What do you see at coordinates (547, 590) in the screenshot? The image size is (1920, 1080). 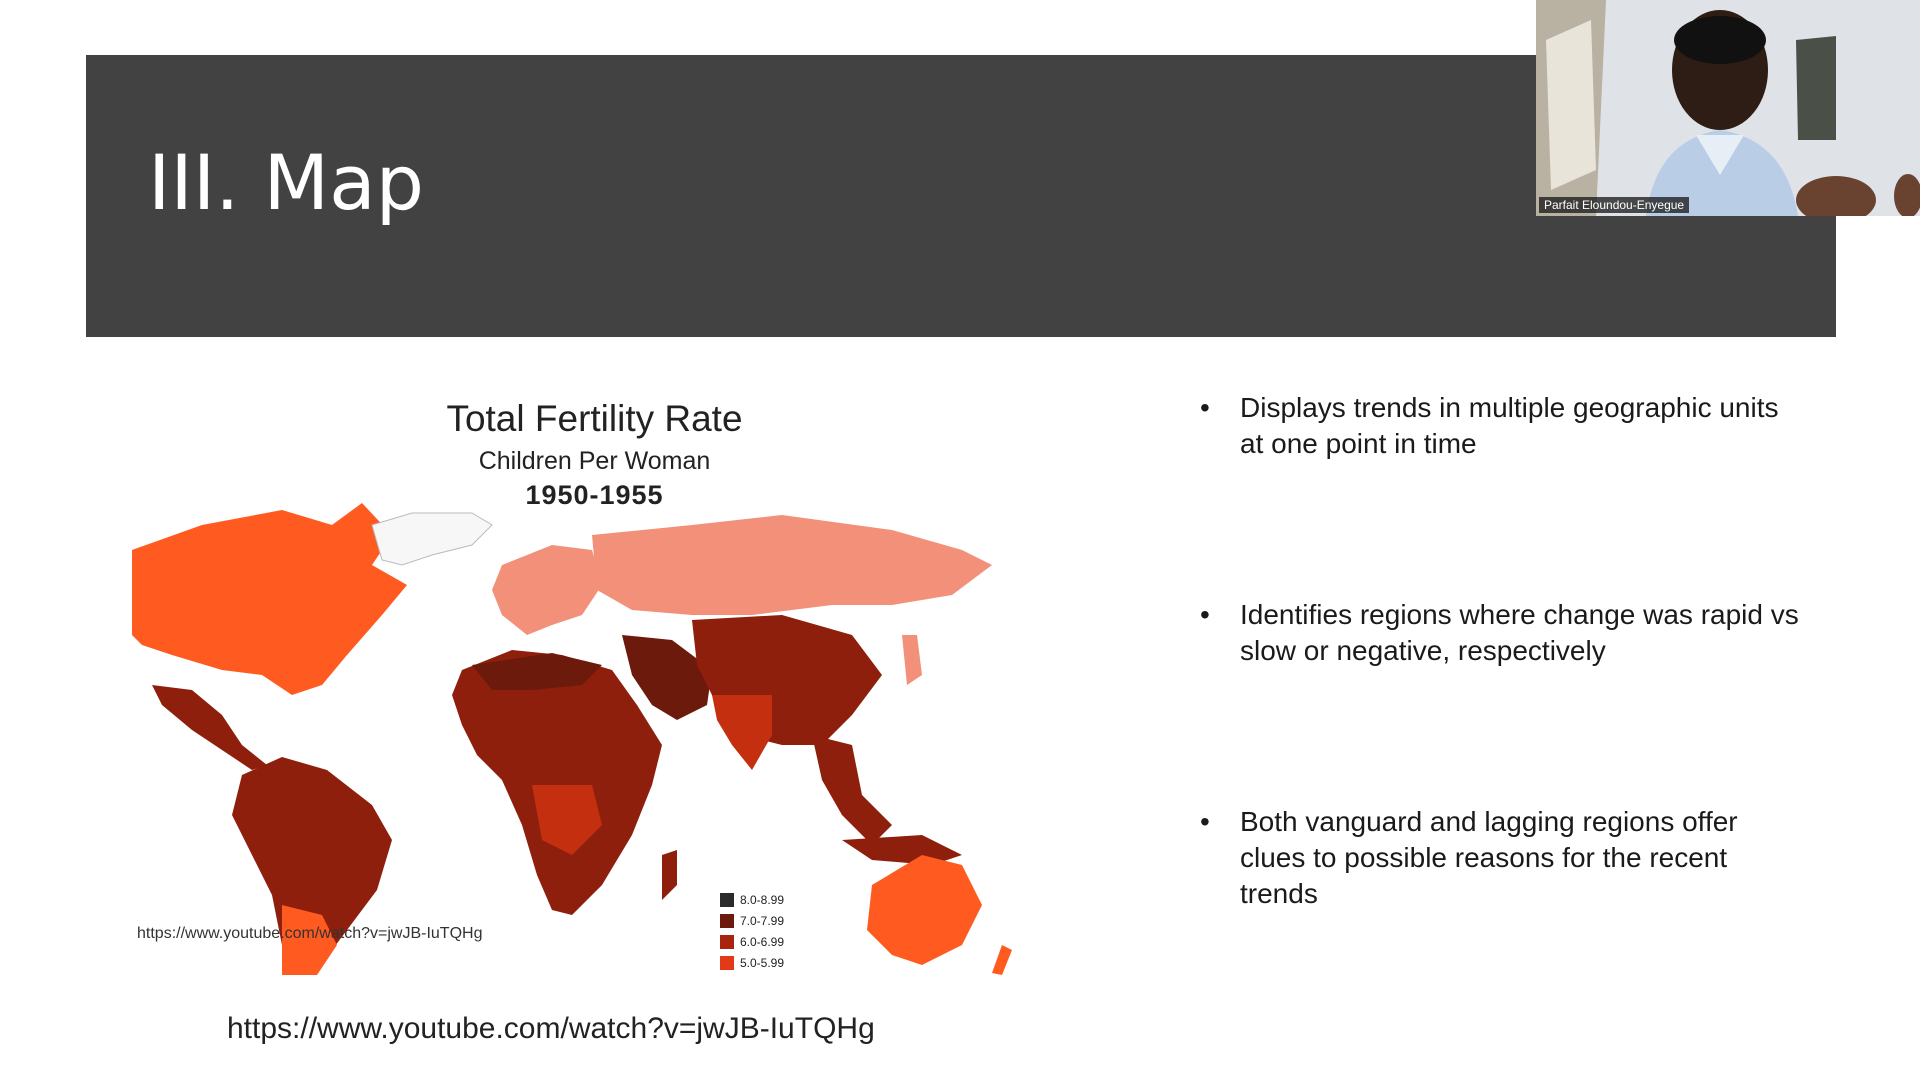 I see `europe` at bounding box center [547, 590].